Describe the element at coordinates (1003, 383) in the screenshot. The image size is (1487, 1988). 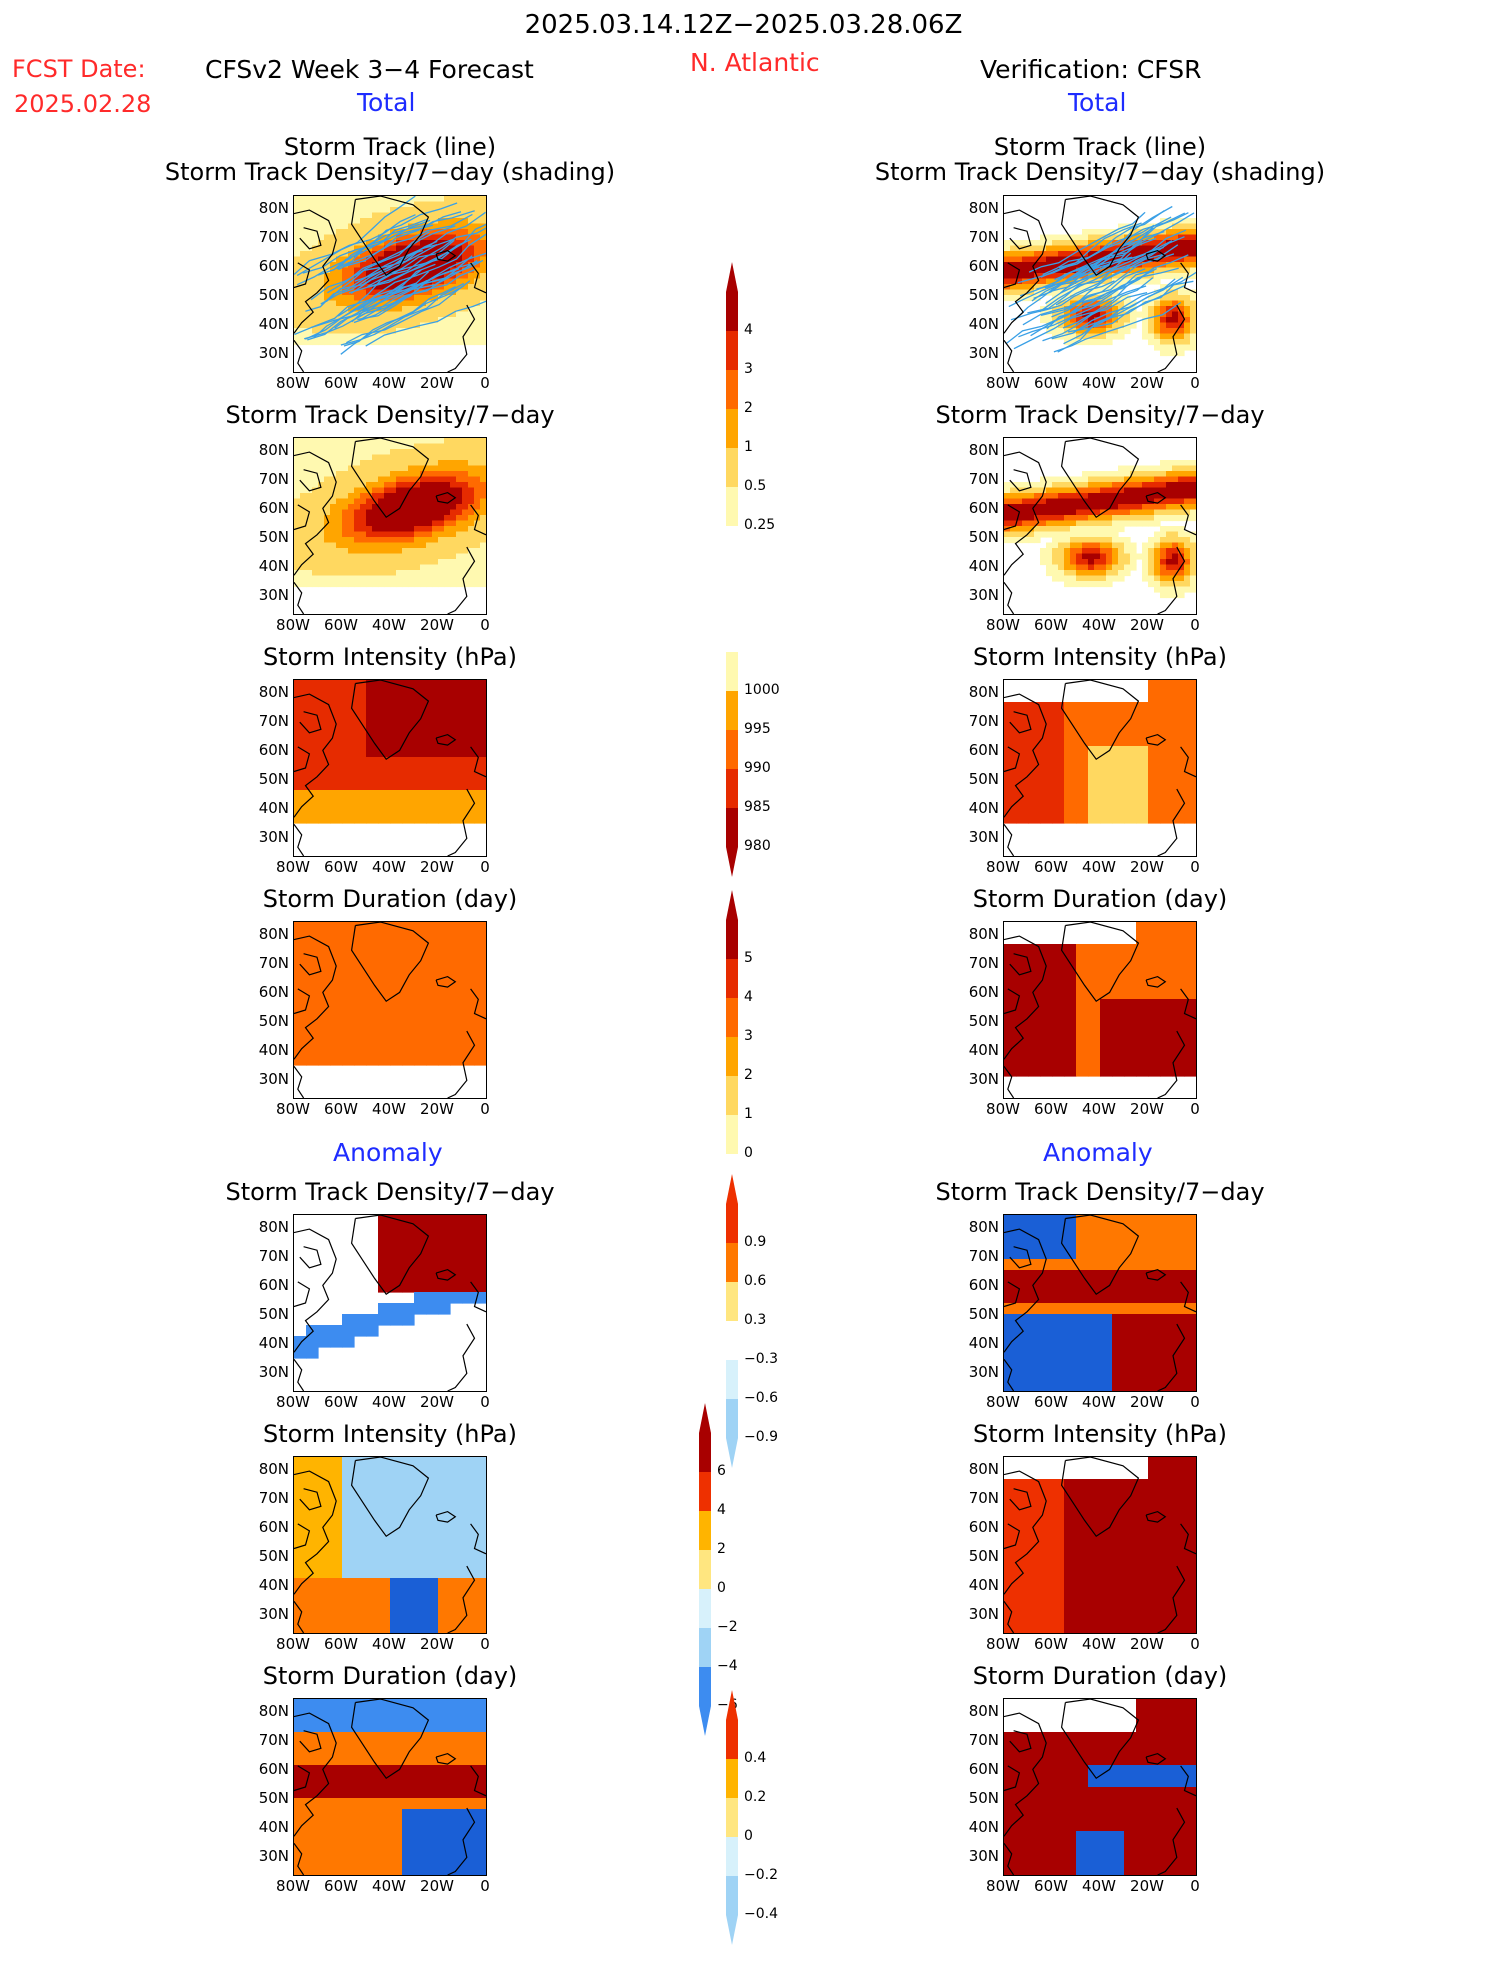
I see `lon-tick-label: 80W` at that location.